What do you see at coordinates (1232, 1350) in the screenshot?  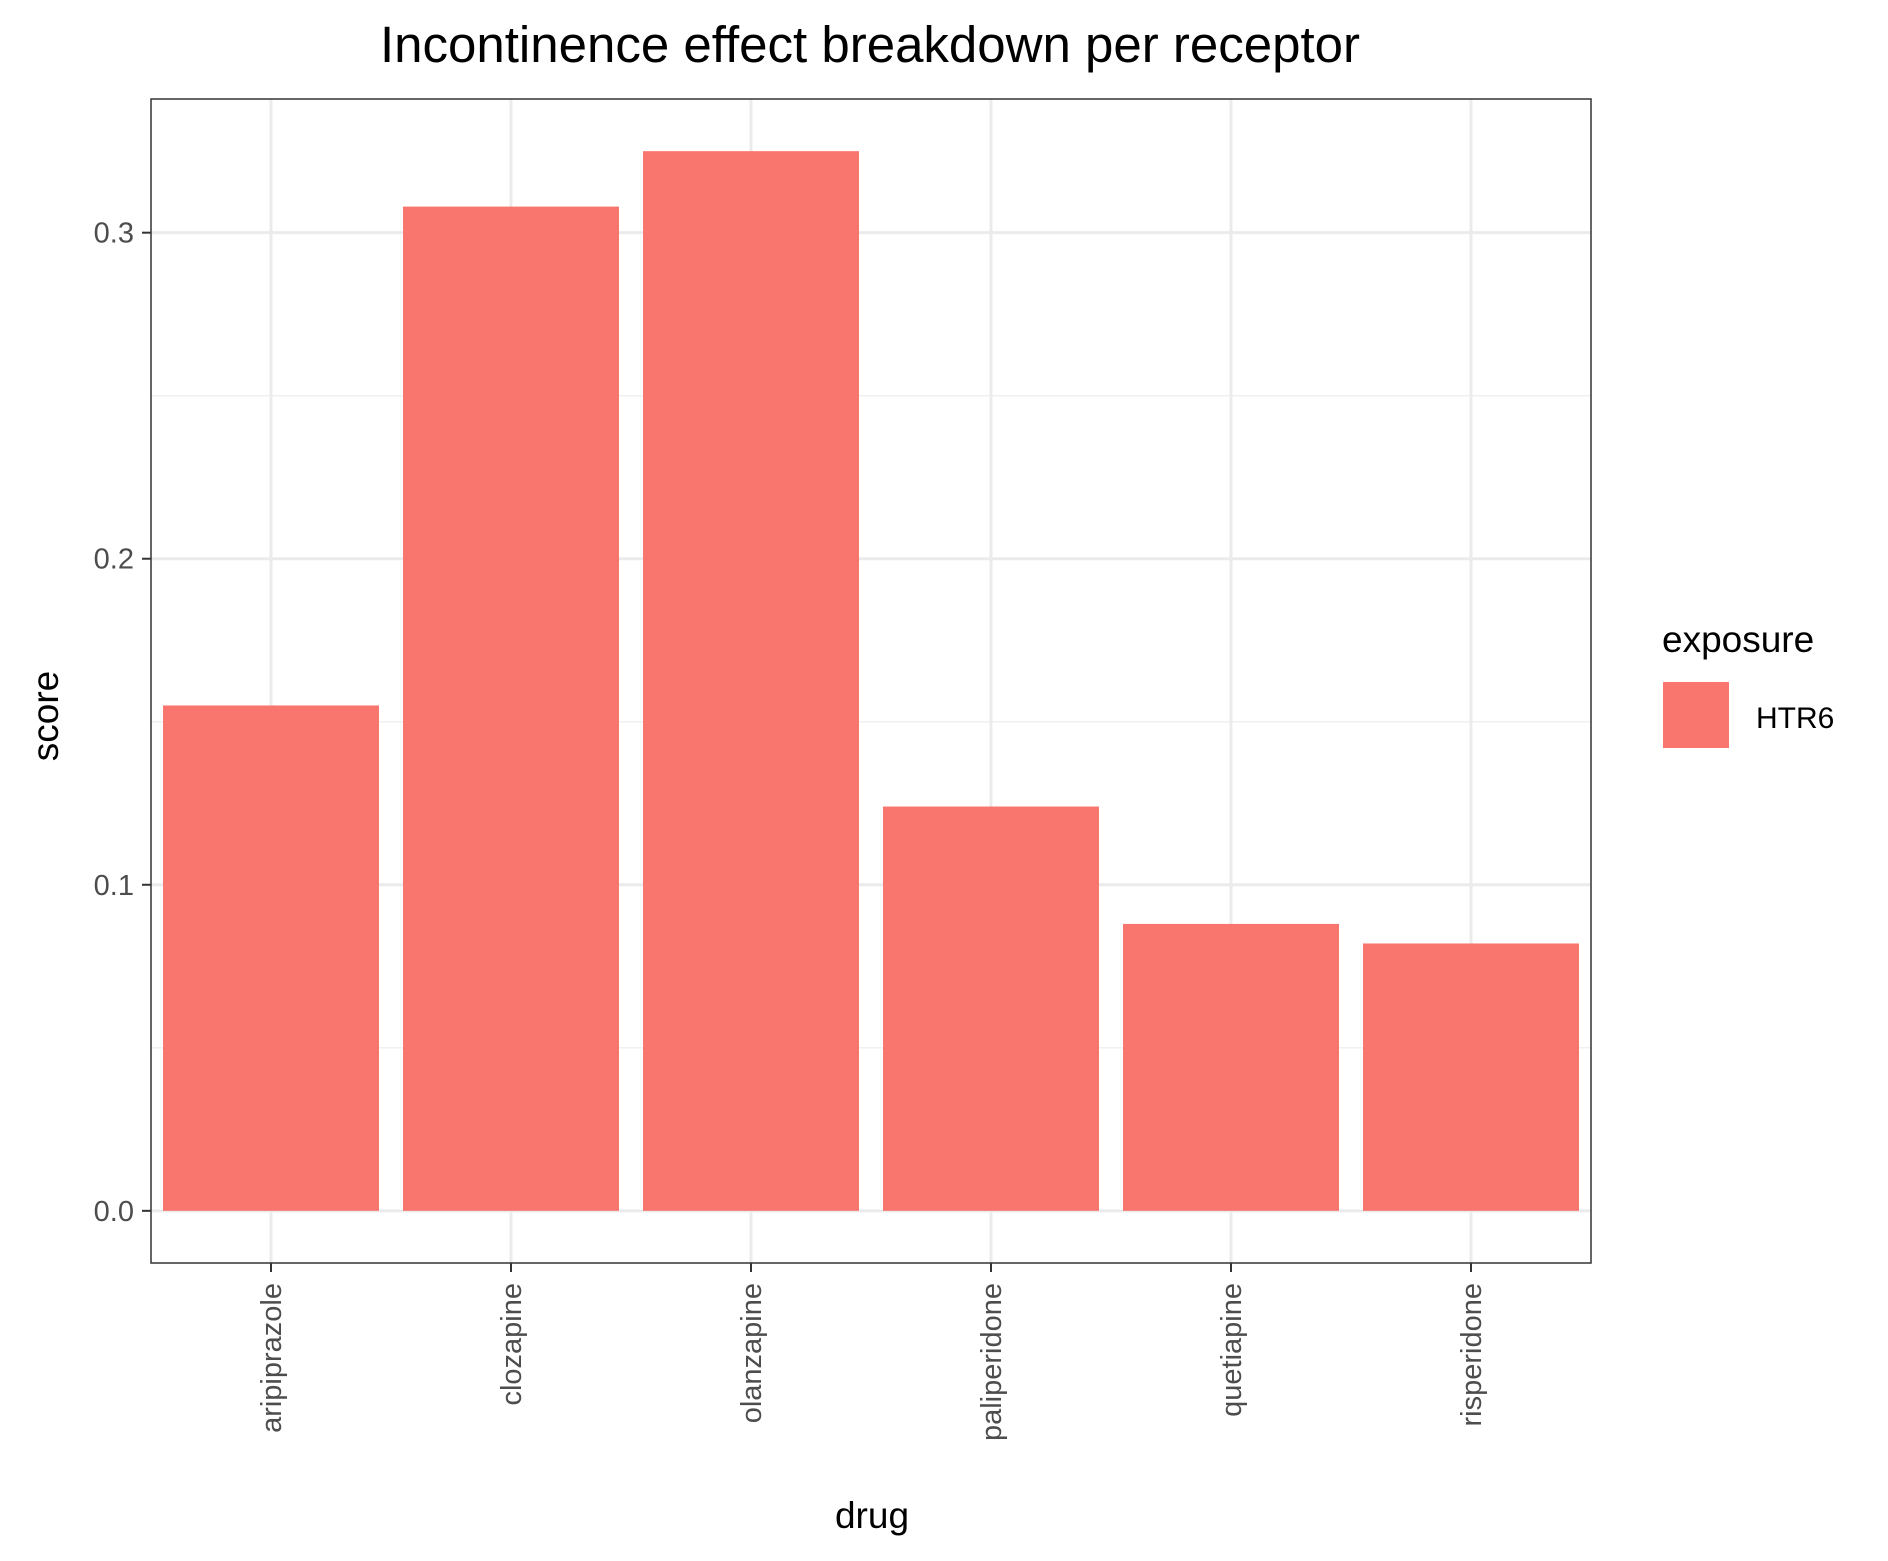 I see `x-tick-label: quetiapine` at bounding box center [1232, 1350].